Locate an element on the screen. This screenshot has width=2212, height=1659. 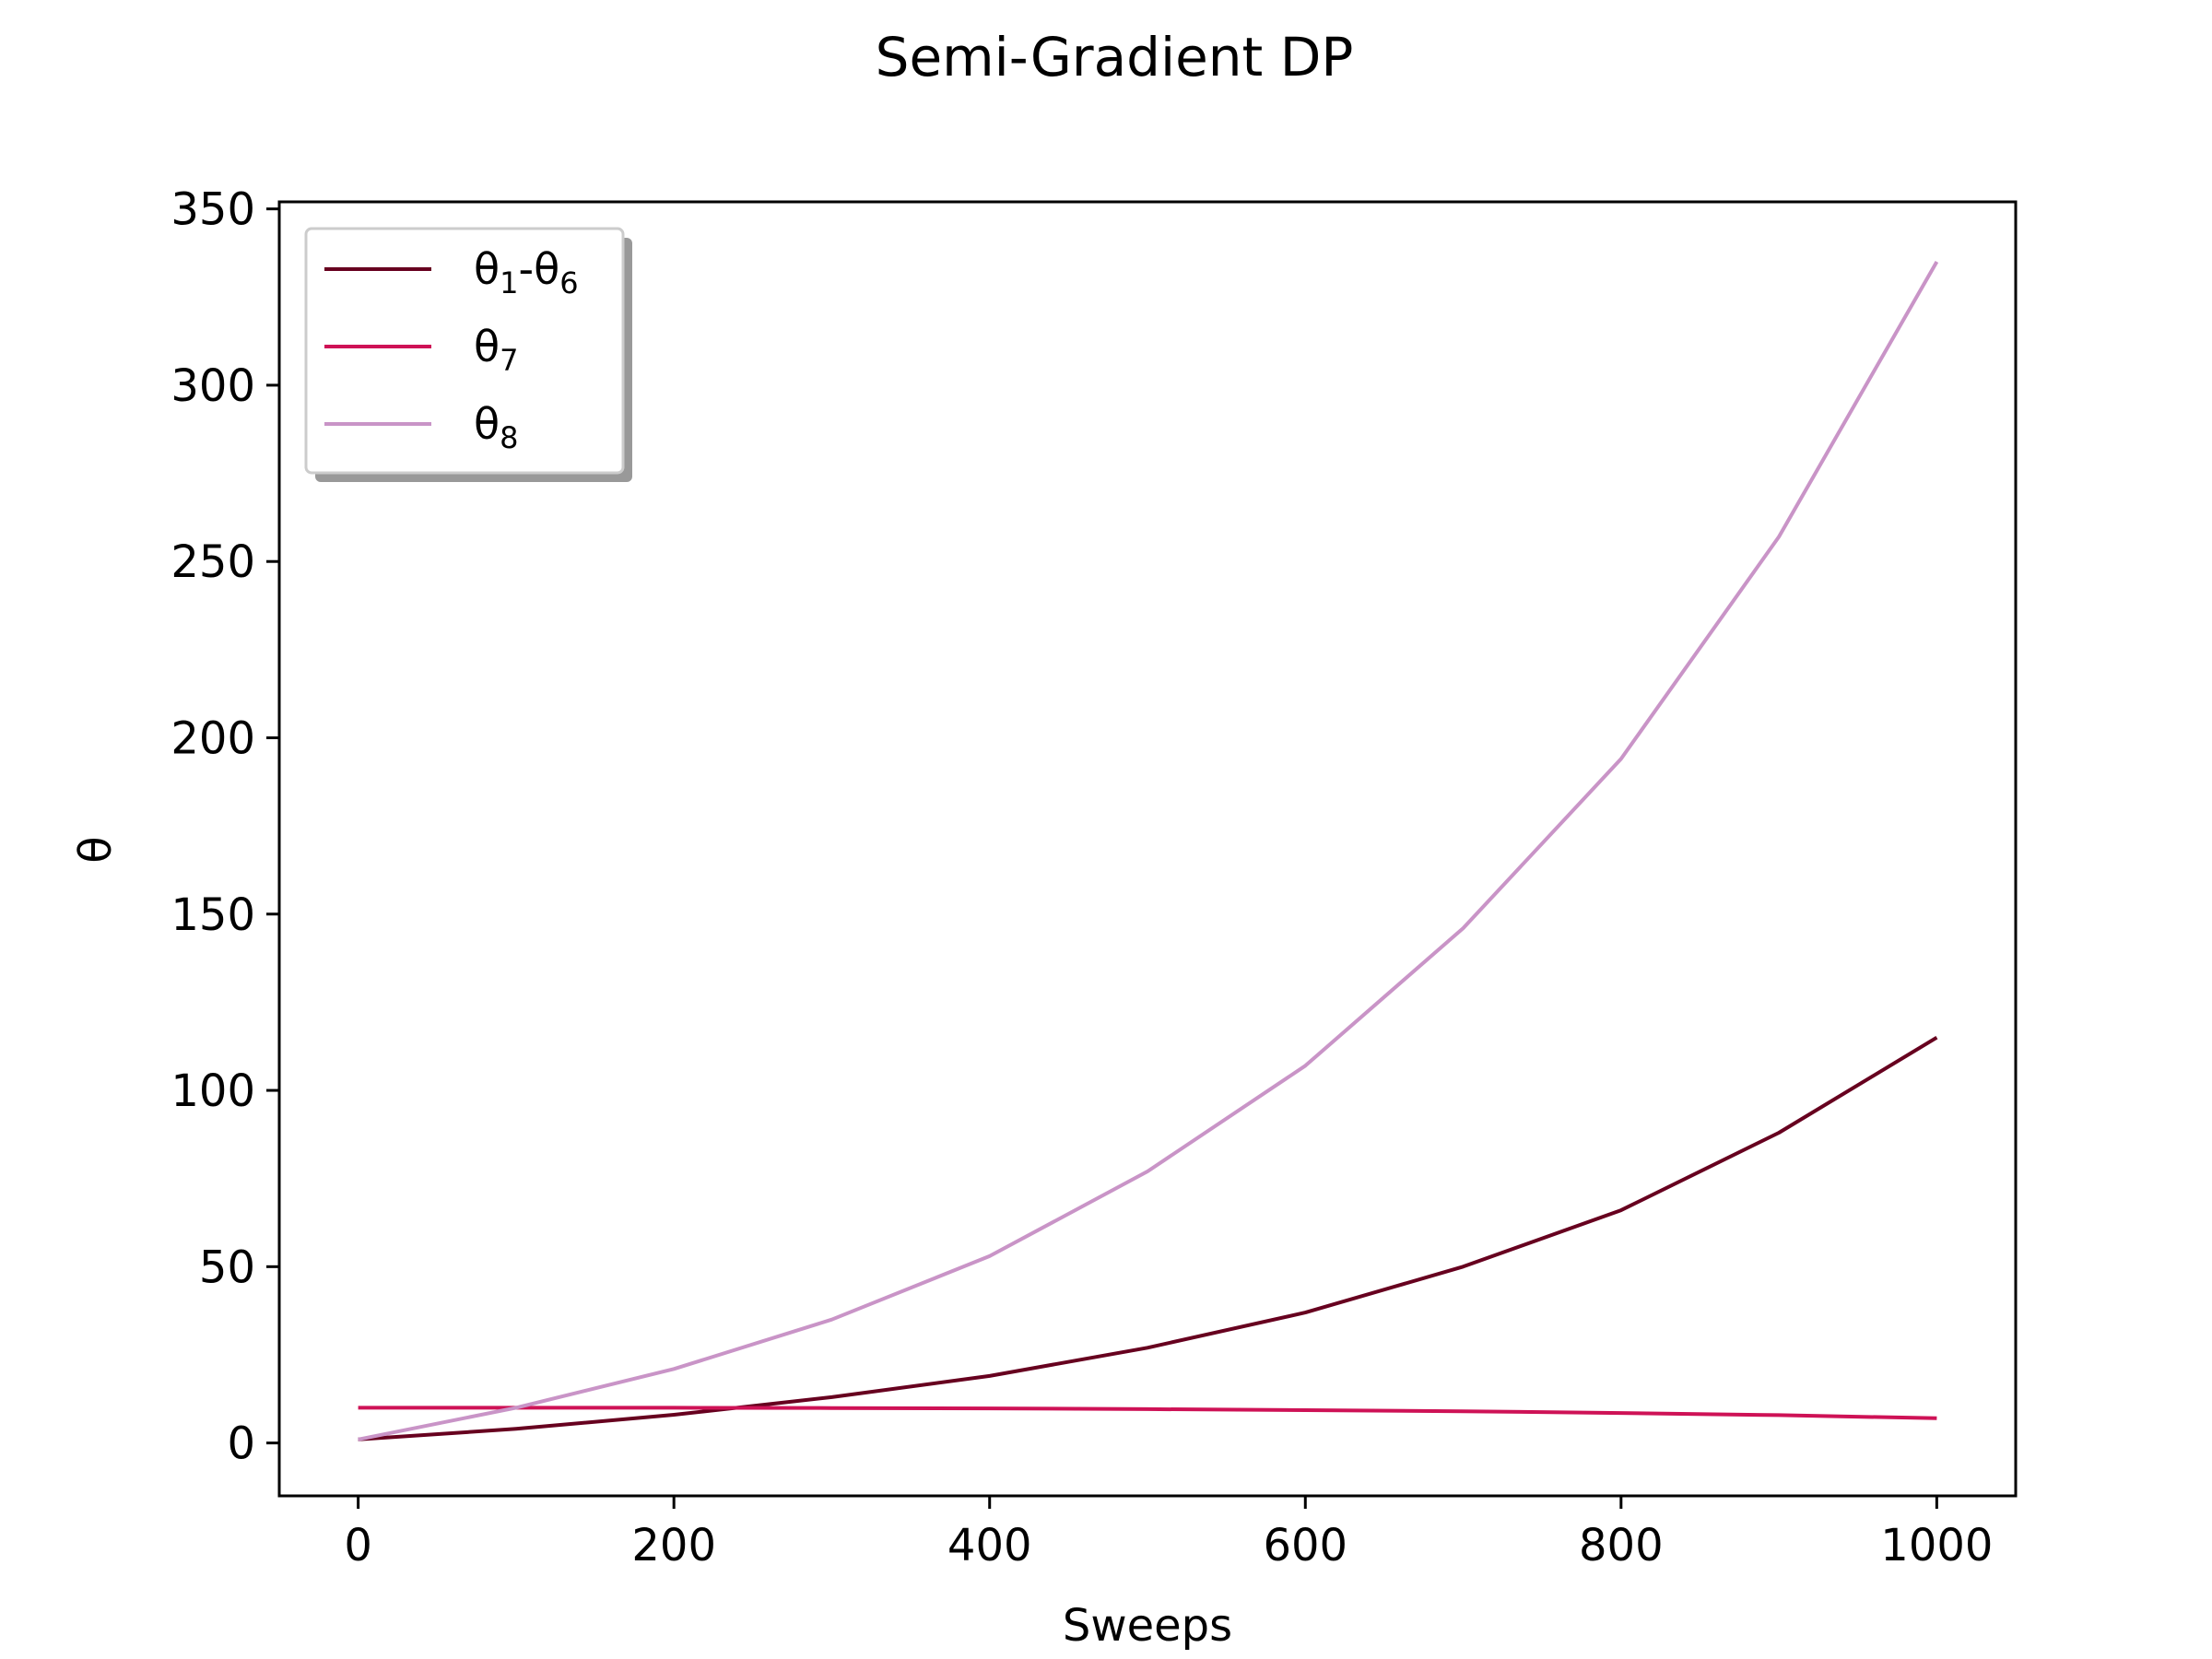
y-tick-label: 0 is located at coordinates (241, 1444).